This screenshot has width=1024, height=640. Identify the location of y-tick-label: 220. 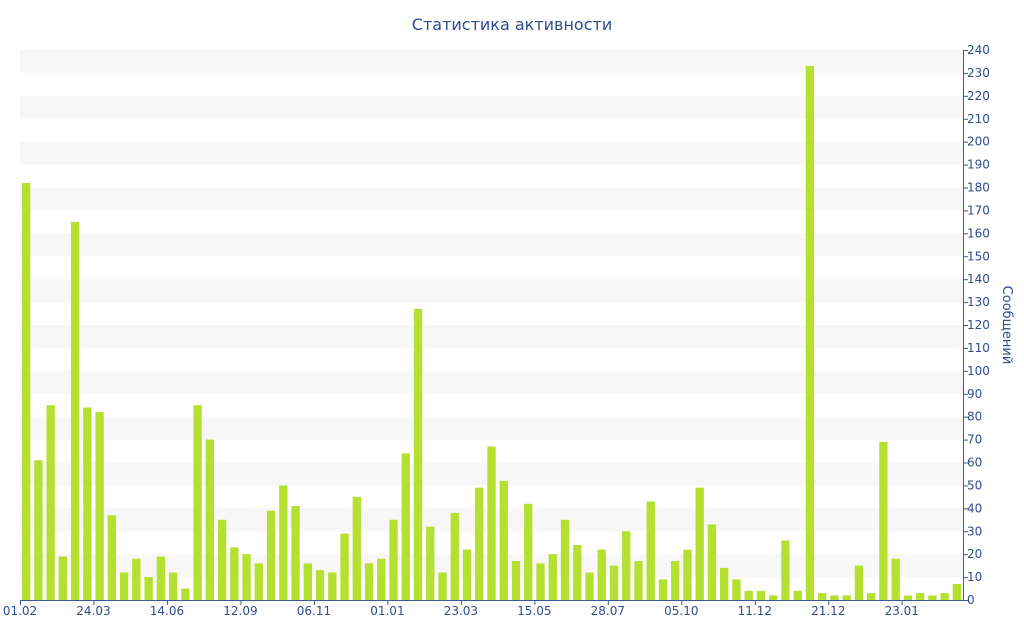
(978, 96).